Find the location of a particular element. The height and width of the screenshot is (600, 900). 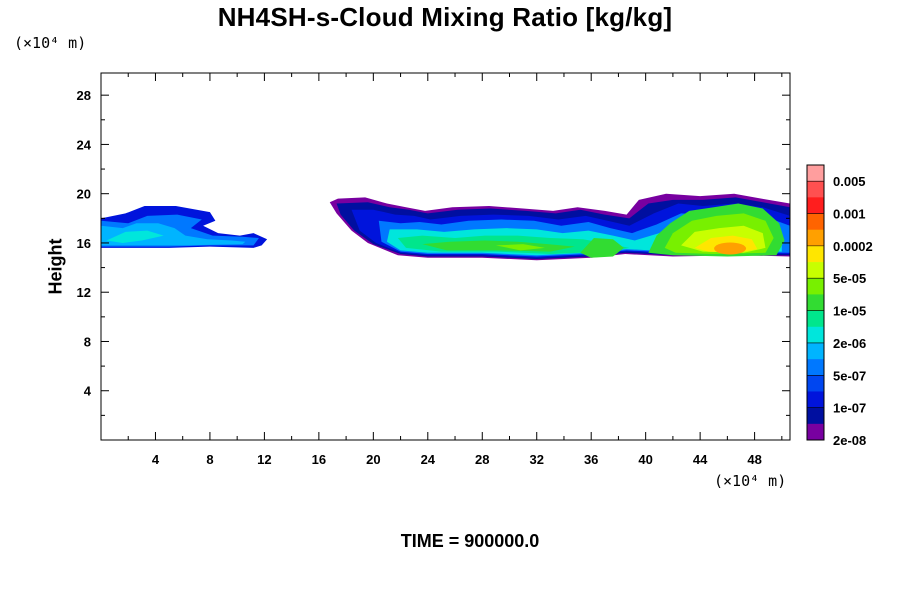

colorbar-label: 0.001 is located at coordinates (849, 214).